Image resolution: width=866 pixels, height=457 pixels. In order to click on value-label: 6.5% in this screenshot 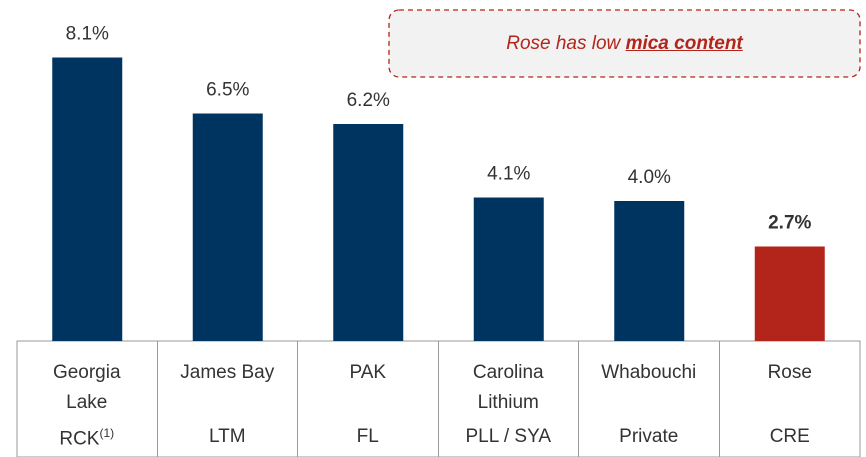, I will do `click(227, 90)`.